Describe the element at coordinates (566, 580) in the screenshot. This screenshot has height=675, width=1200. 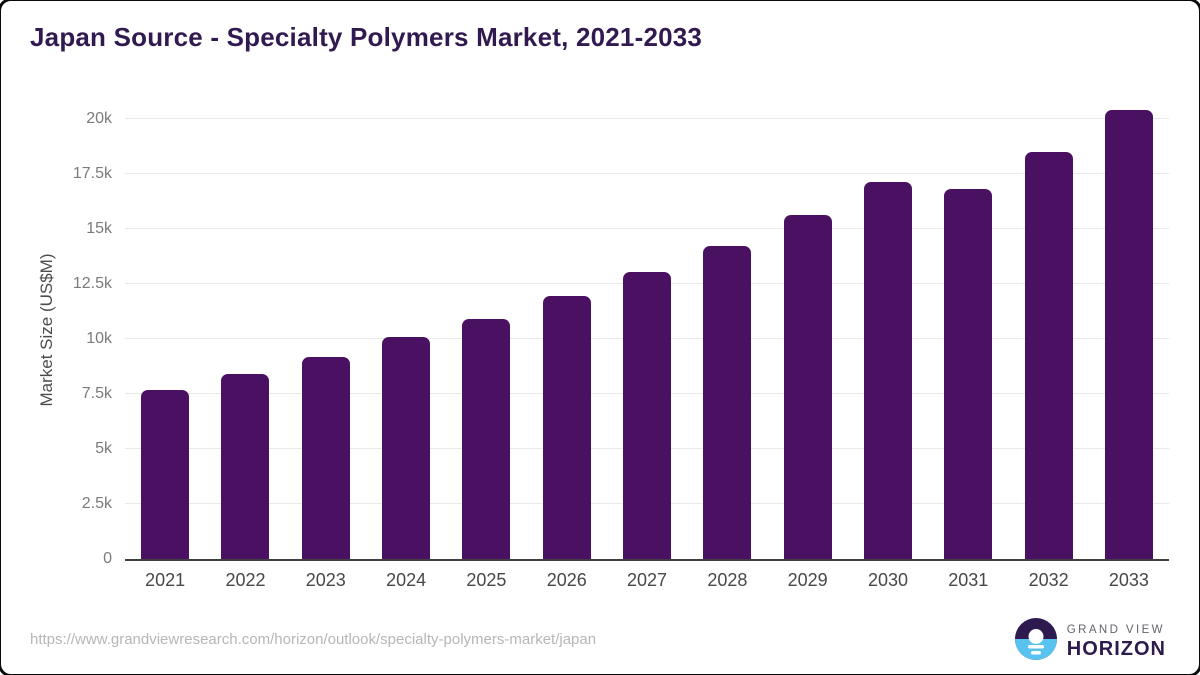
I see `x-tick-label-2026: 2026` at that location.